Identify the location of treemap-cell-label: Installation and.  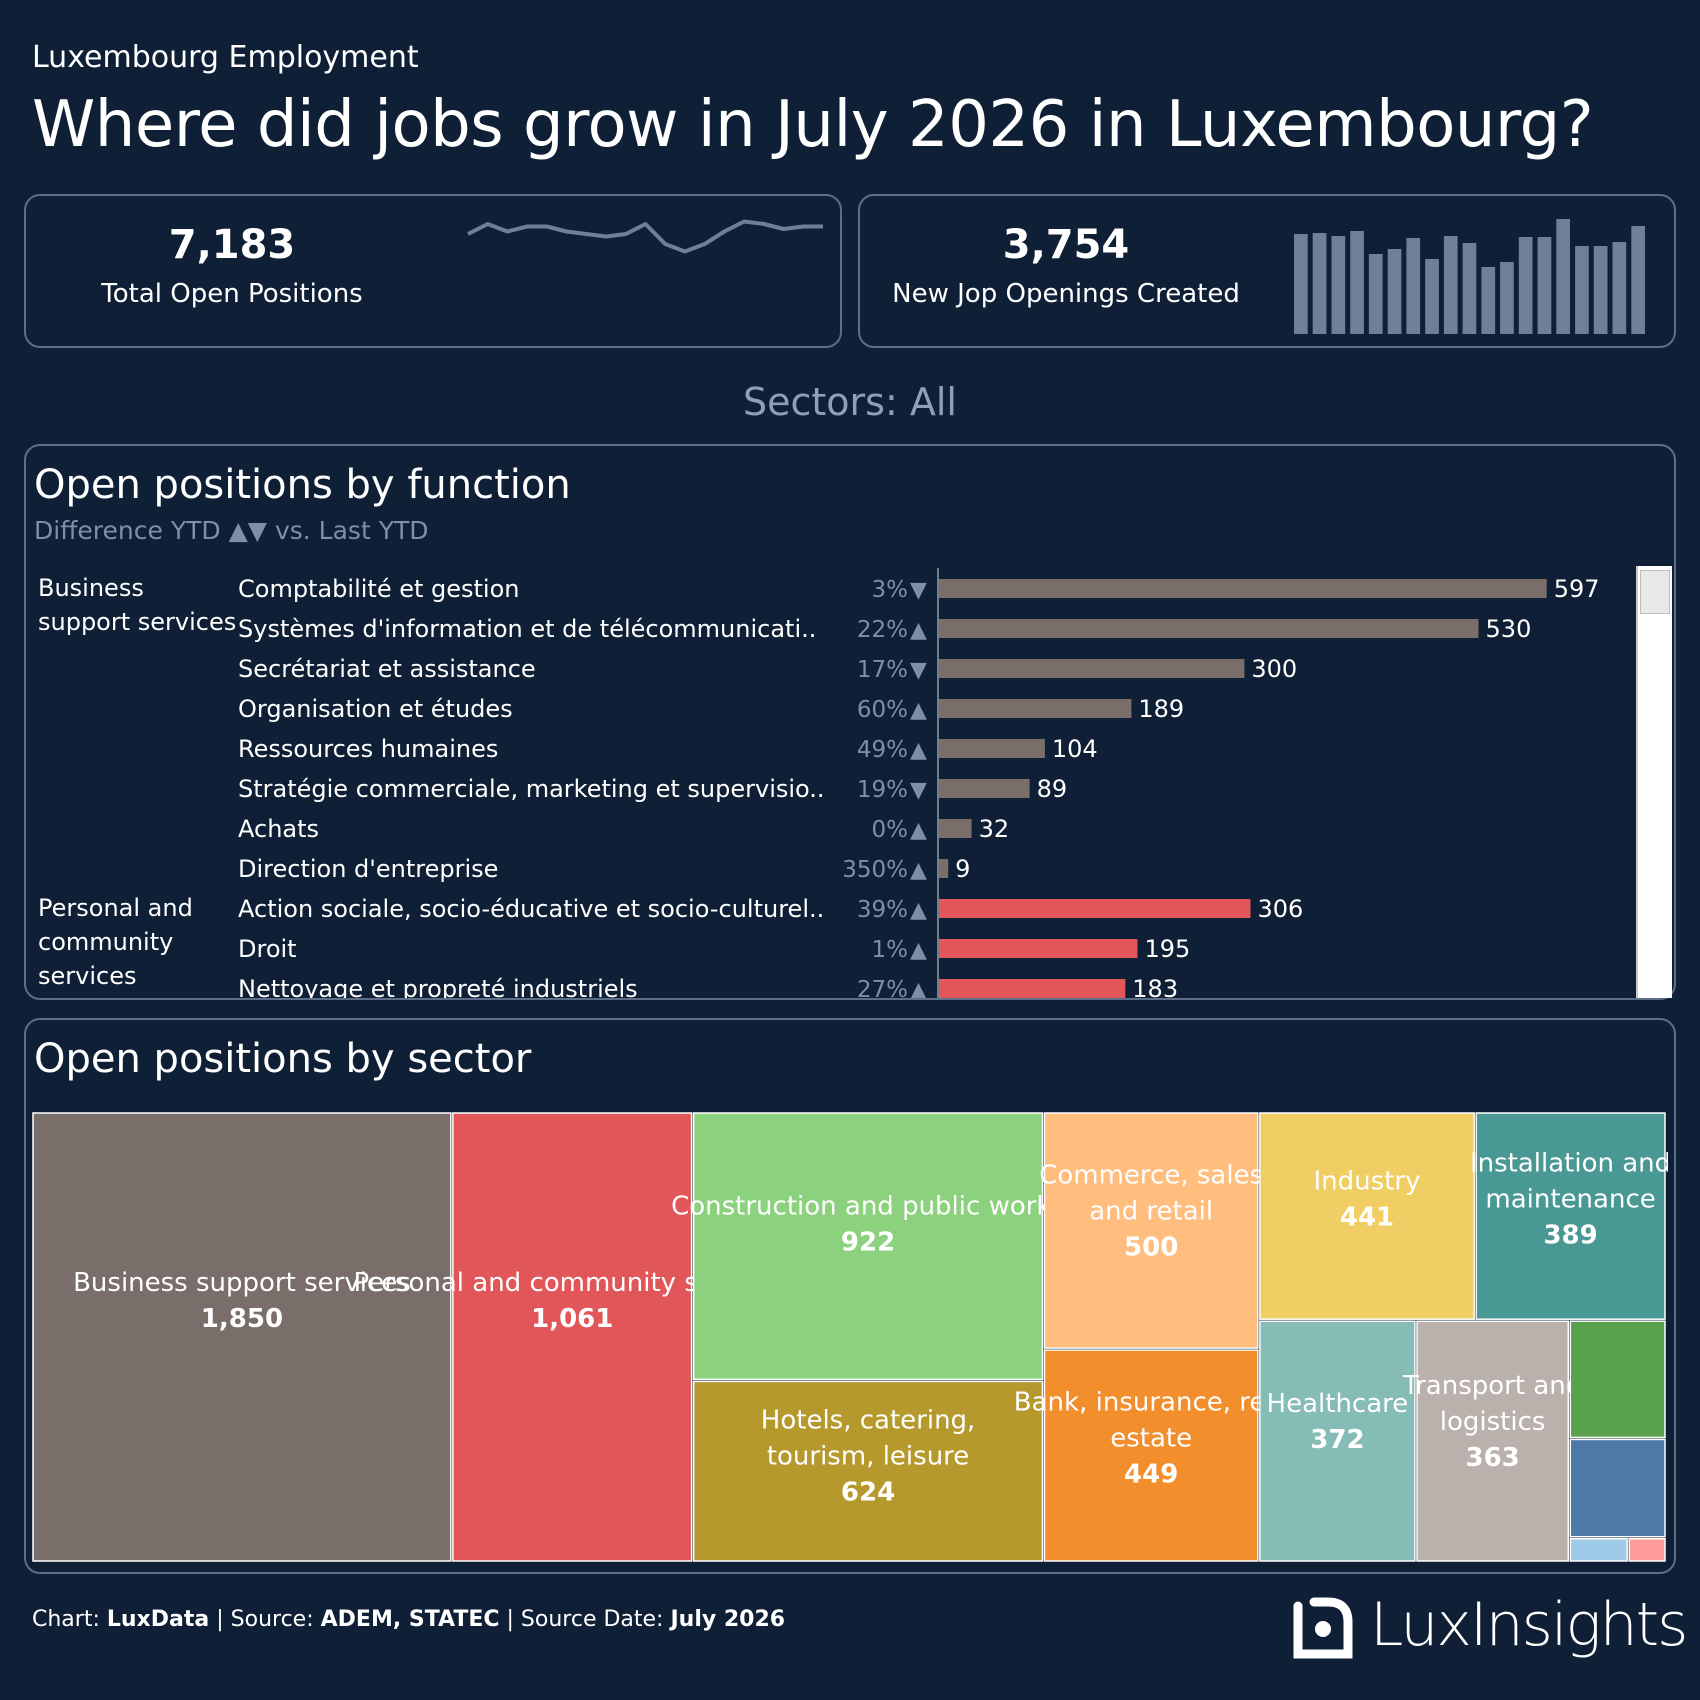
(1569, 1163).